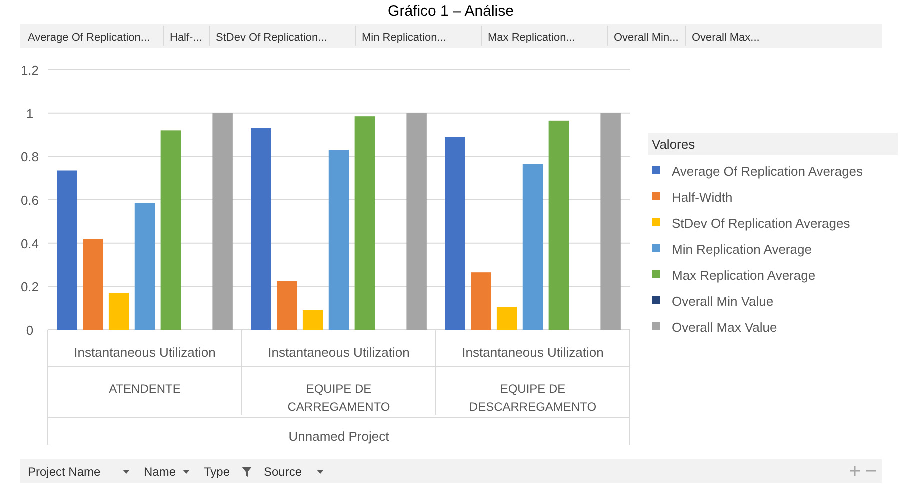 The height and width of the screenshot is (486, 902). Describe the element at coordinates (723, 301) in the screenshot. I see `legend-label: Overall Min Value` at that location.